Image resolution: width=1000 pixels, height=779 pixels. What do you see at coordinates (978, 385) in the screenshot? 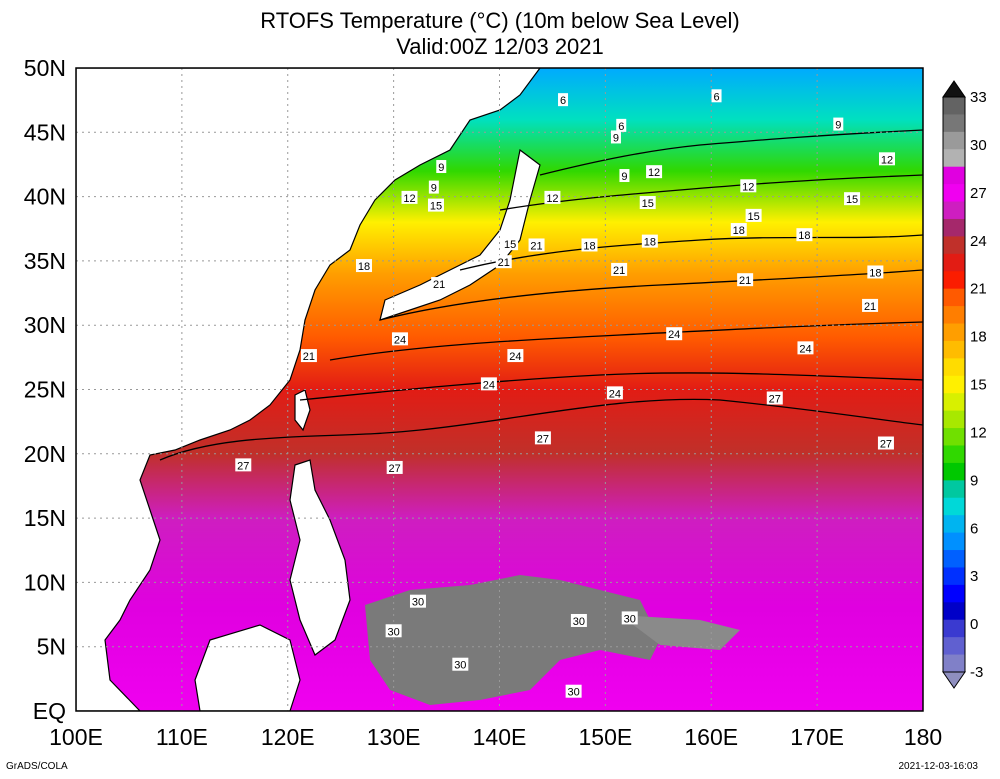
I see `colorbar-label: 15` at bounding box center [978, 385].